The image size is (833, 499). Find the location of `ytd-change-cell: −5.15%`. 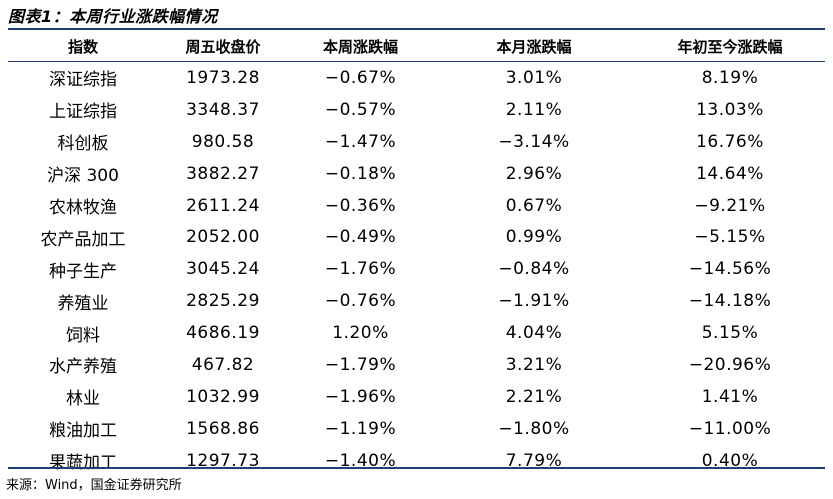

ytd-change-cell: −5.15% is located at coordinates (730, 237).